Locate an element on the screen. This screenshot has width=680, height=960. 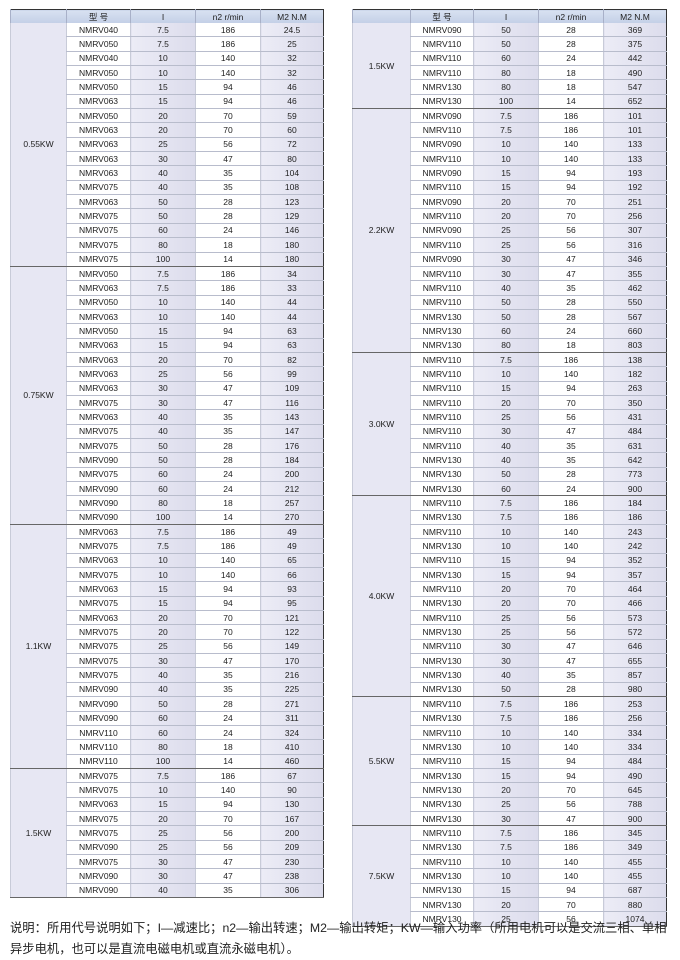
speed-cell: 35 is located at coordinates (571, 460).